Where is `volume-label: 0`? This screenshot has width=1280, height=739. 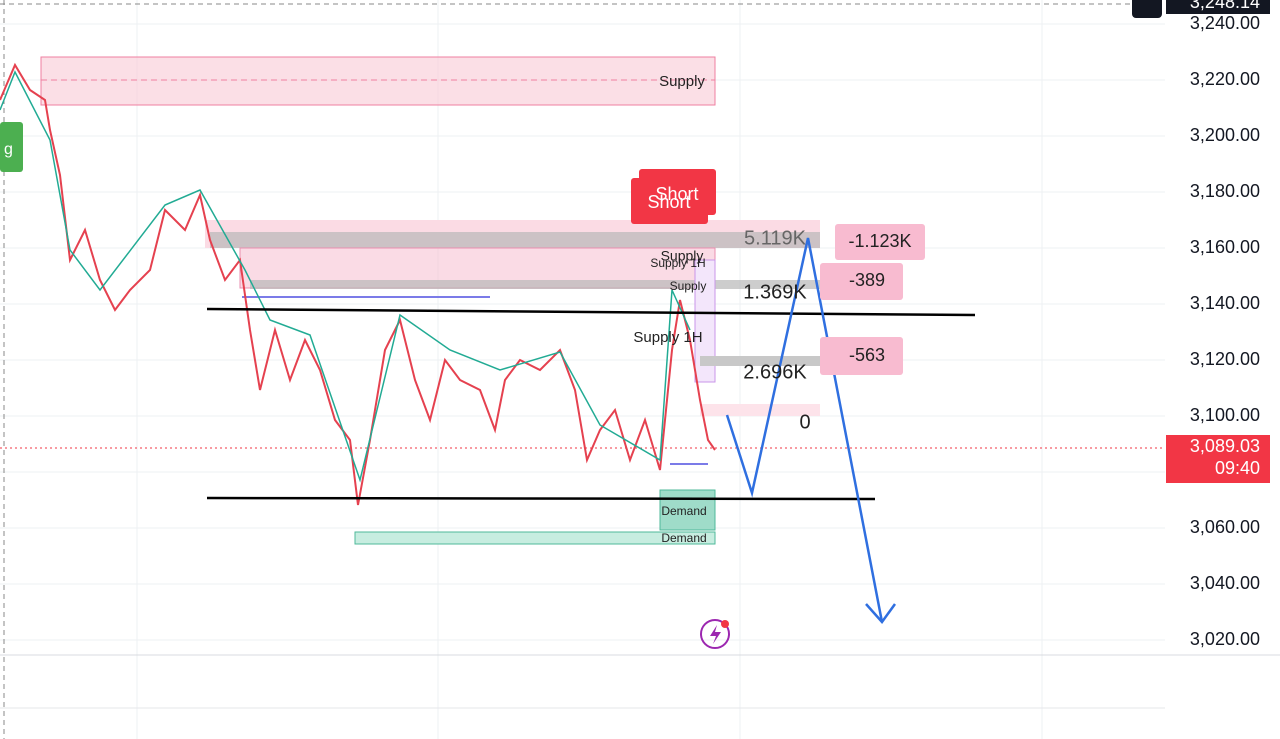 volume-label: 0 is located at coordinates (804, 422).